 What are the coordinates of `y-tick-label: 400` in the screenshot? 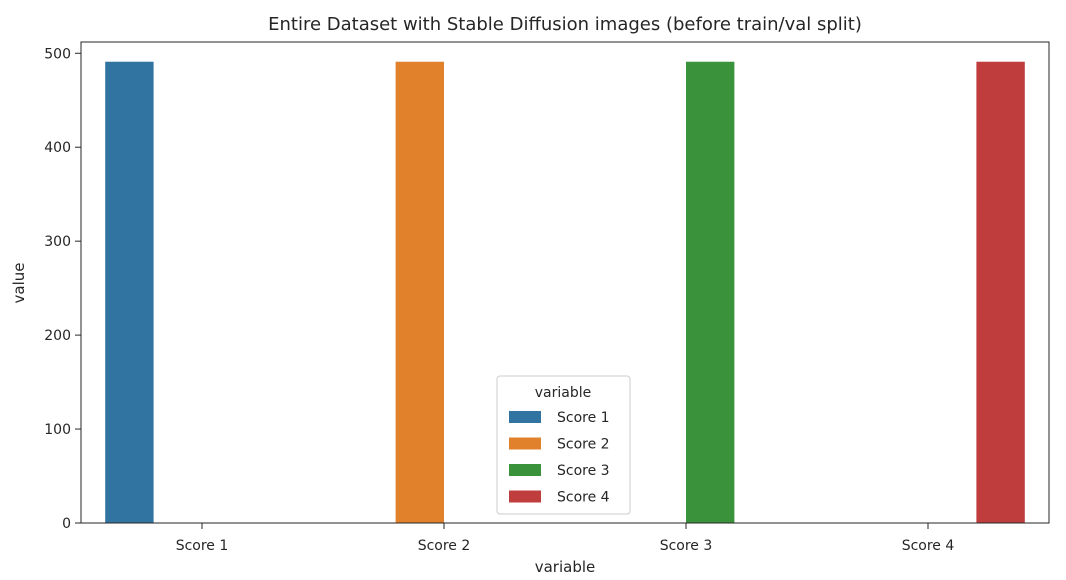 It's located at (57, 148).